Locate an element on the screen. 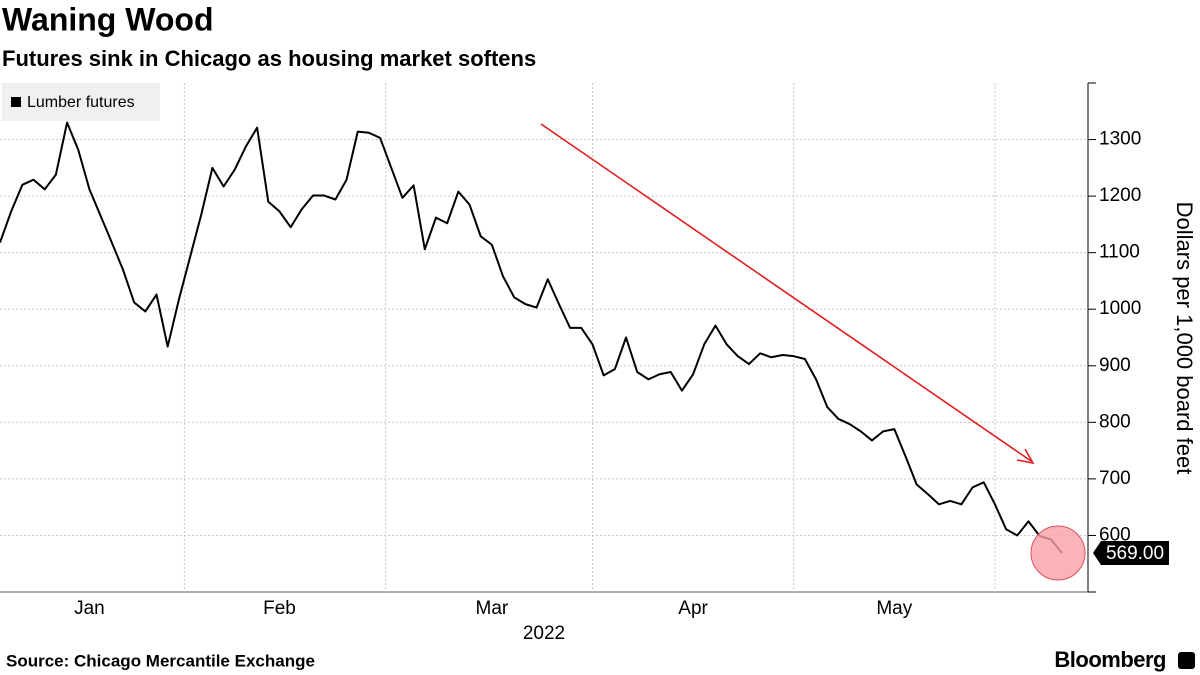 The height and width of the screenshot is (675, 1200). x-tick-label: Feb is located at coordinates (279, 608).